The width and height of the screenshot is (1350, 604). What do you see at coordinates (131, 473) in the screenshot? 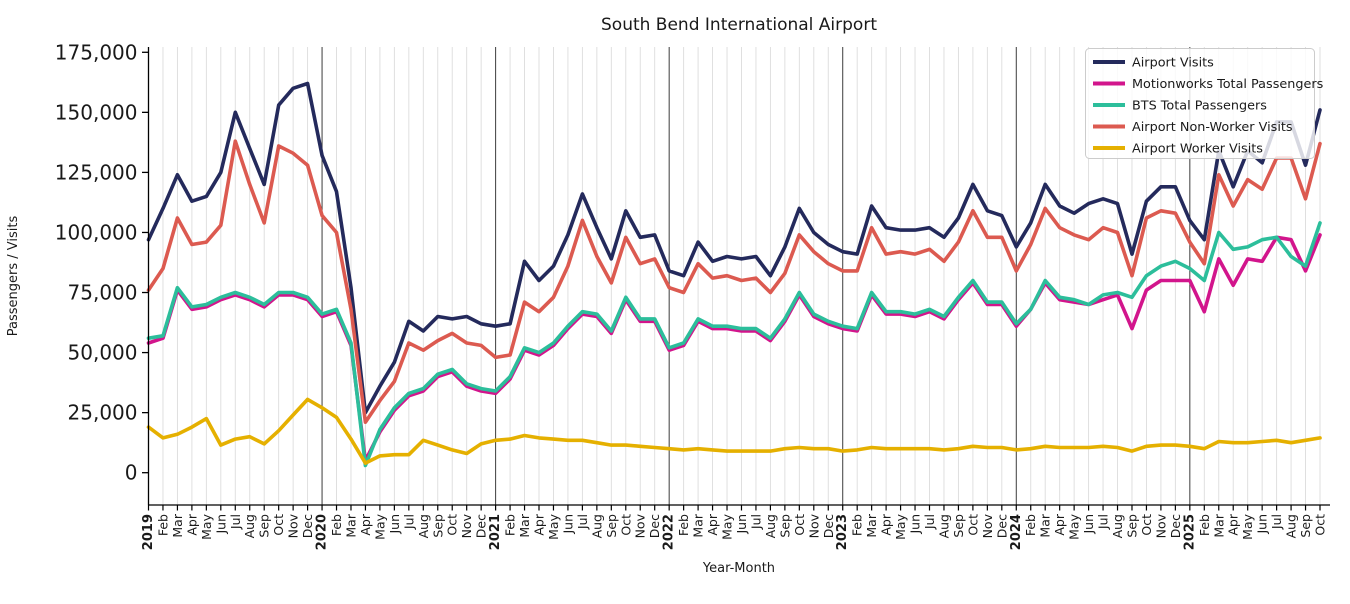
I see `y-tick-label: 0` at bounding box center [131, 473].